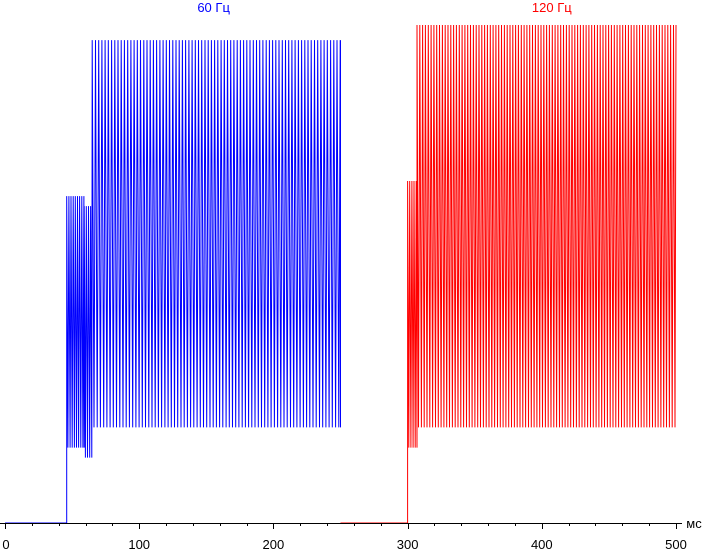  I want to click on x-tick-label: 500, so click(676, 544).